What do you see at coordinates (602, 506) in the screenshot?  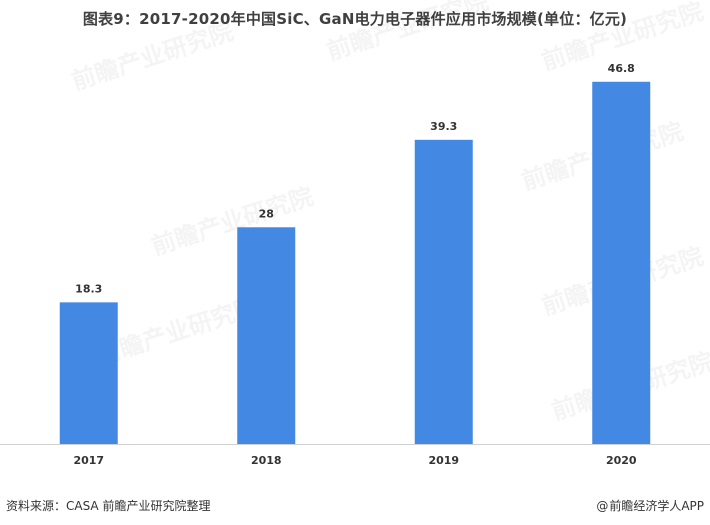 I see `at-symbol: @` at bounding box center [602, 506].